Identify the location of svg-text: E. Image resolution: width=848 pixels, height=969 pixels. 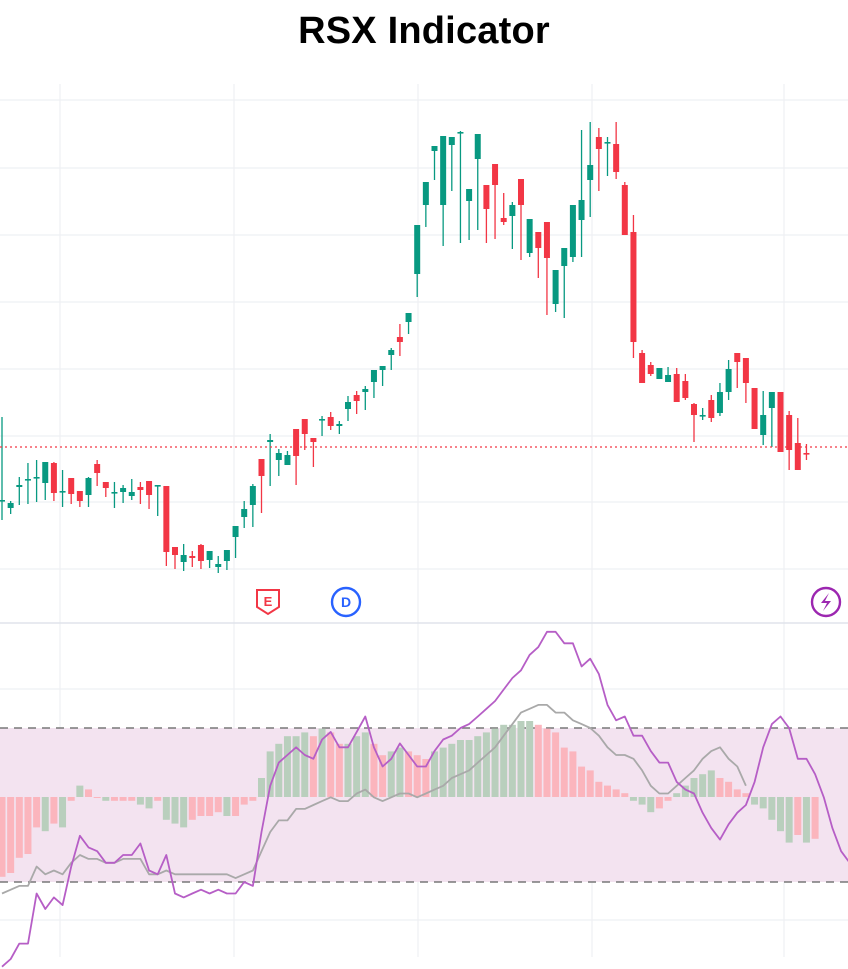
(268, 601).